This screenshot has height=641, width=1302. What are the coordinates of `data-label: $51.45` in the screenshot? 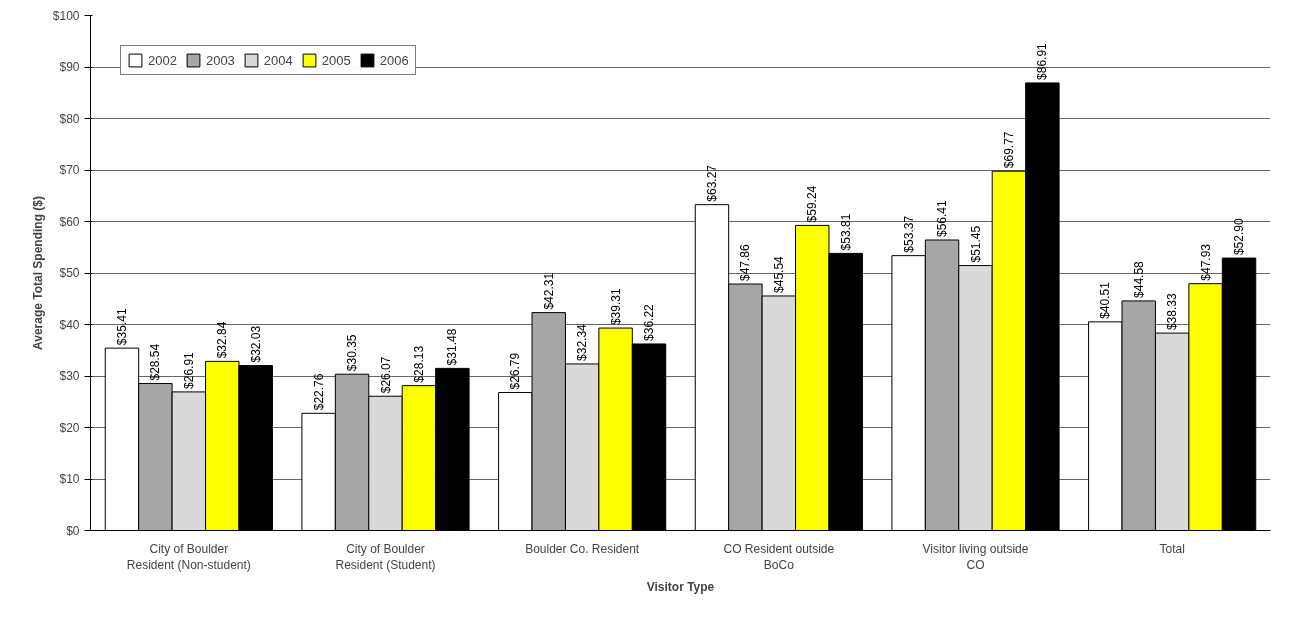 It's located at (975, 244).